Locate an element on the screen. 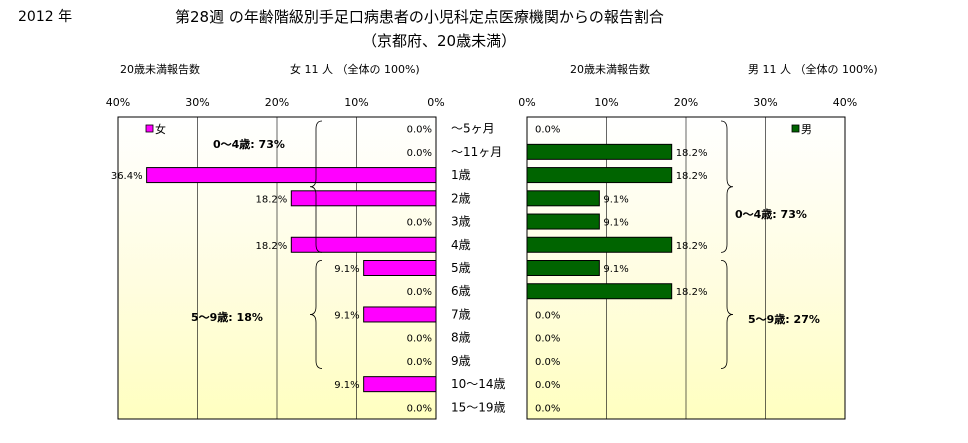  male-tick-label: 30% is located at coordinates (765, 102).